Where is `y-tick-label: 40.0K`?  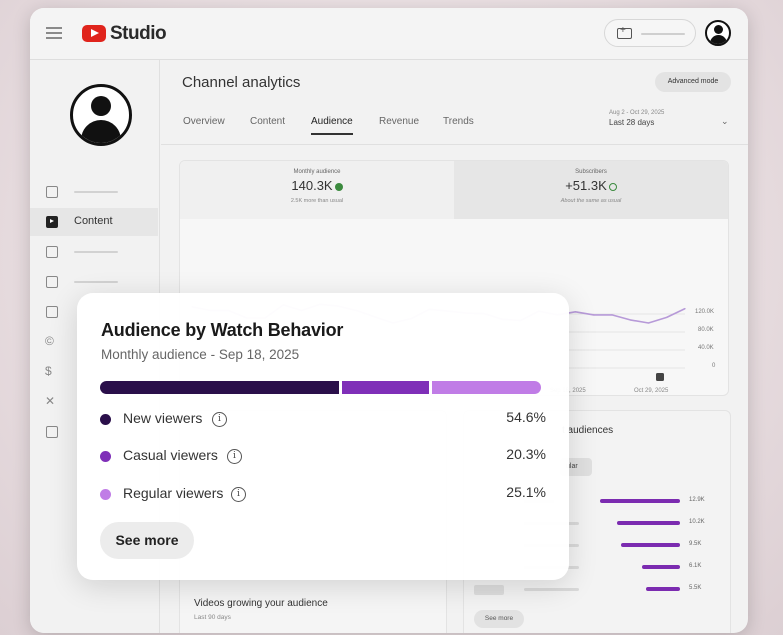 y-tick-label: 40.0K is located at coordinates (706, 348).